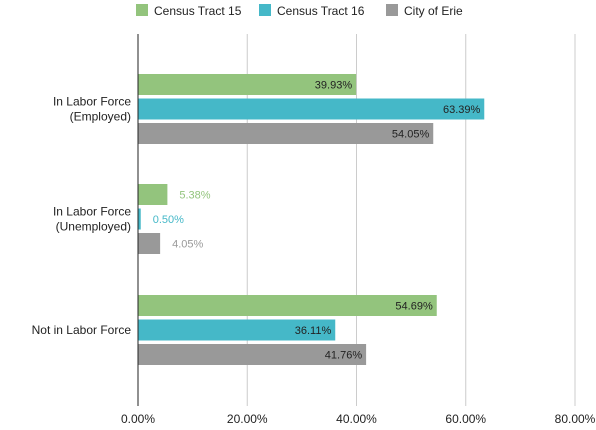 The height and width of the screenshot is (430, 596). What do you see at coordinates (187, 245) in the screenshot?
I see `data-label: 4.05%` at bounding box center [187, 245].